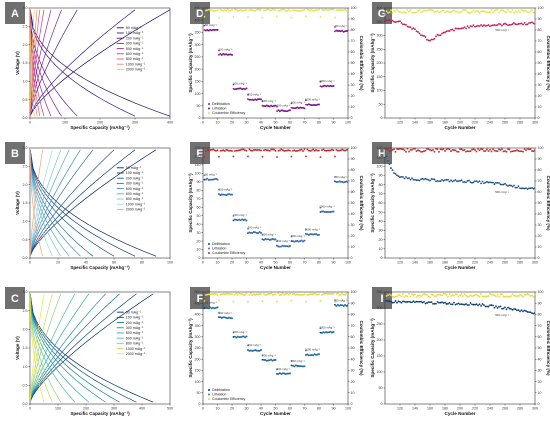 The width and height of the screenshot is (550, 428). Describe the element at coordinates (232, 409) in the screenshot. I see `x-tick-label: 20` at that location.